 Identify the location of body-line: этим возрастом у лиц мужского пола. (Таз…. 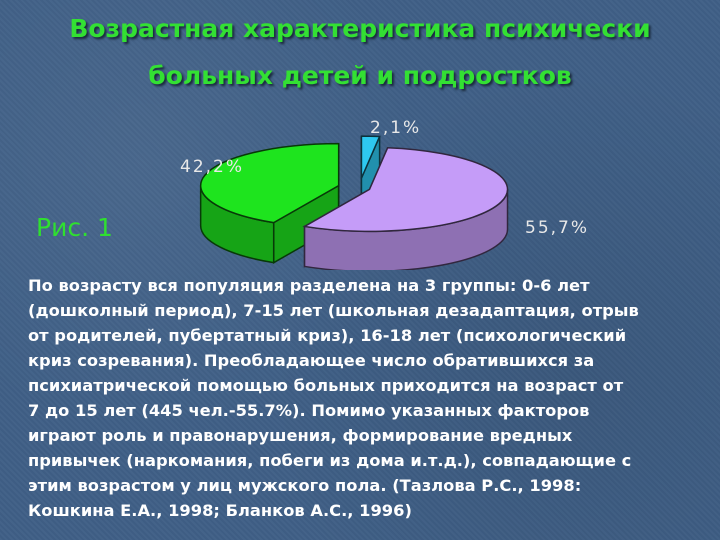
(305, 485).